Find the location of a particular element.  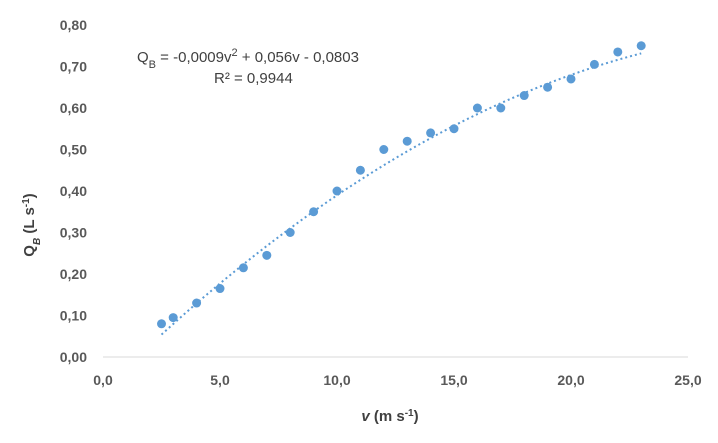

y-tick-label: 0,70 is located at coordinates (73, 67).